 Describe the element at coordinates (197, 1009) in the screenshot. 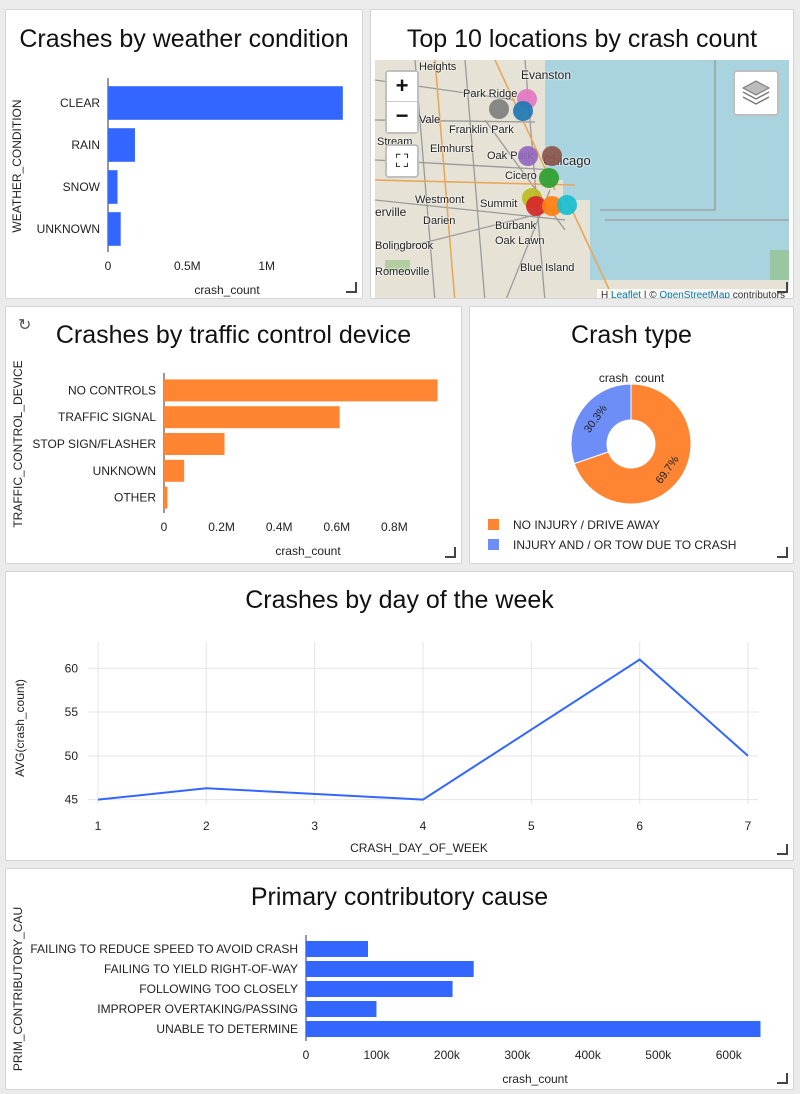

I see `y-tick-label: IMPROPER OVERTAKING/PASSING` at that location.